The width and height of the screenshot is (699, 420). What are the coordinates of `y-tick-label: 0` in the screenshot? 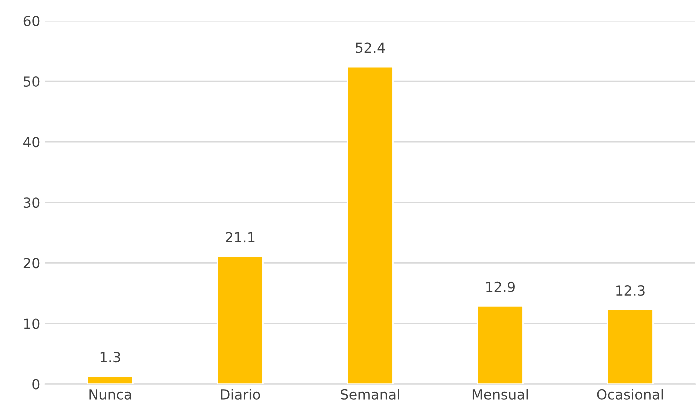 It's located at (36, 384).